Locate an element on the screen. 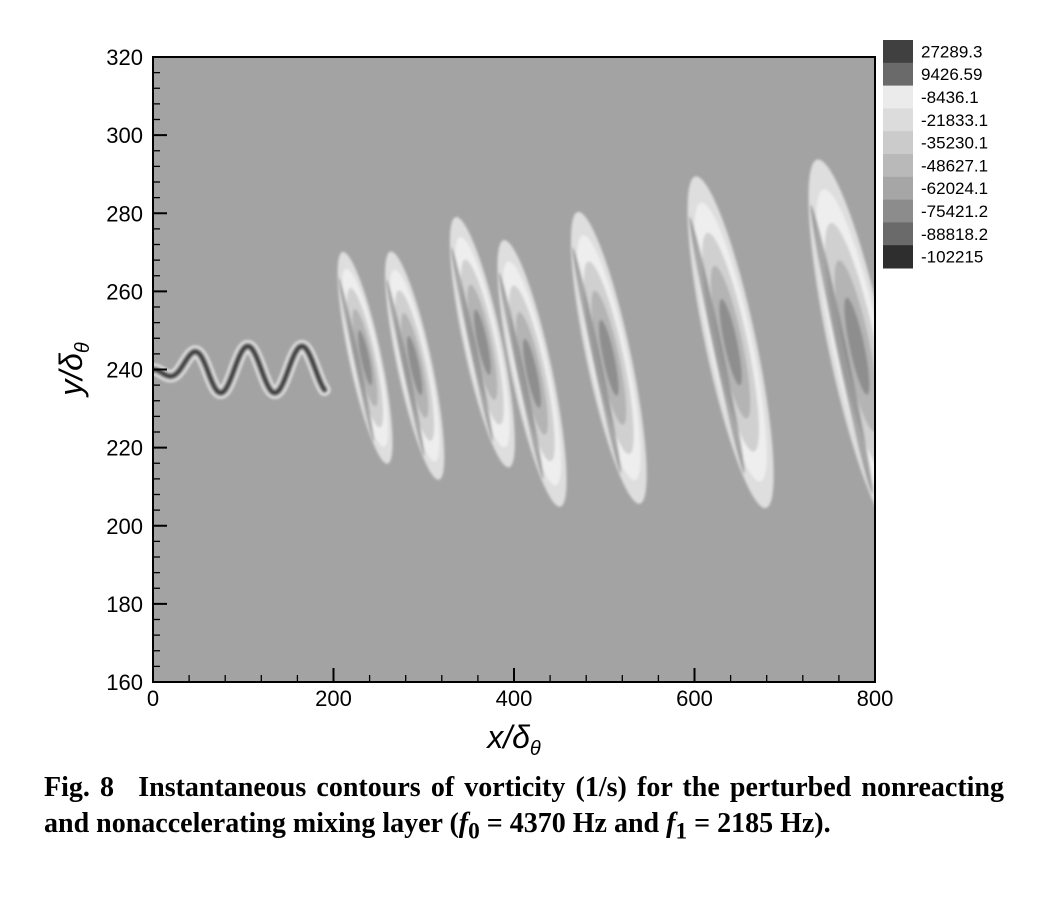 Image resolution: width=1049 pixels, height=924 pixels. colorbar-label: -8436.1 is located at coordinates (950, 97).